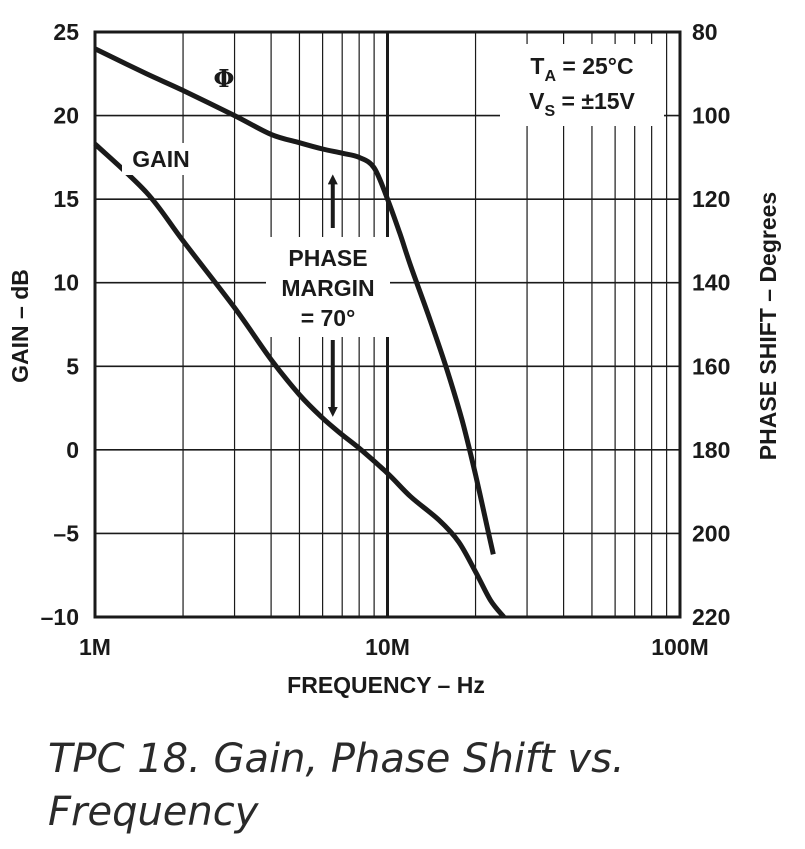 This screenshot has height=849, width=805. What do you see at coordinates (66, 116) in the screenshot?
I see `y-tick-label: 20` at bounding box center [66, 116].